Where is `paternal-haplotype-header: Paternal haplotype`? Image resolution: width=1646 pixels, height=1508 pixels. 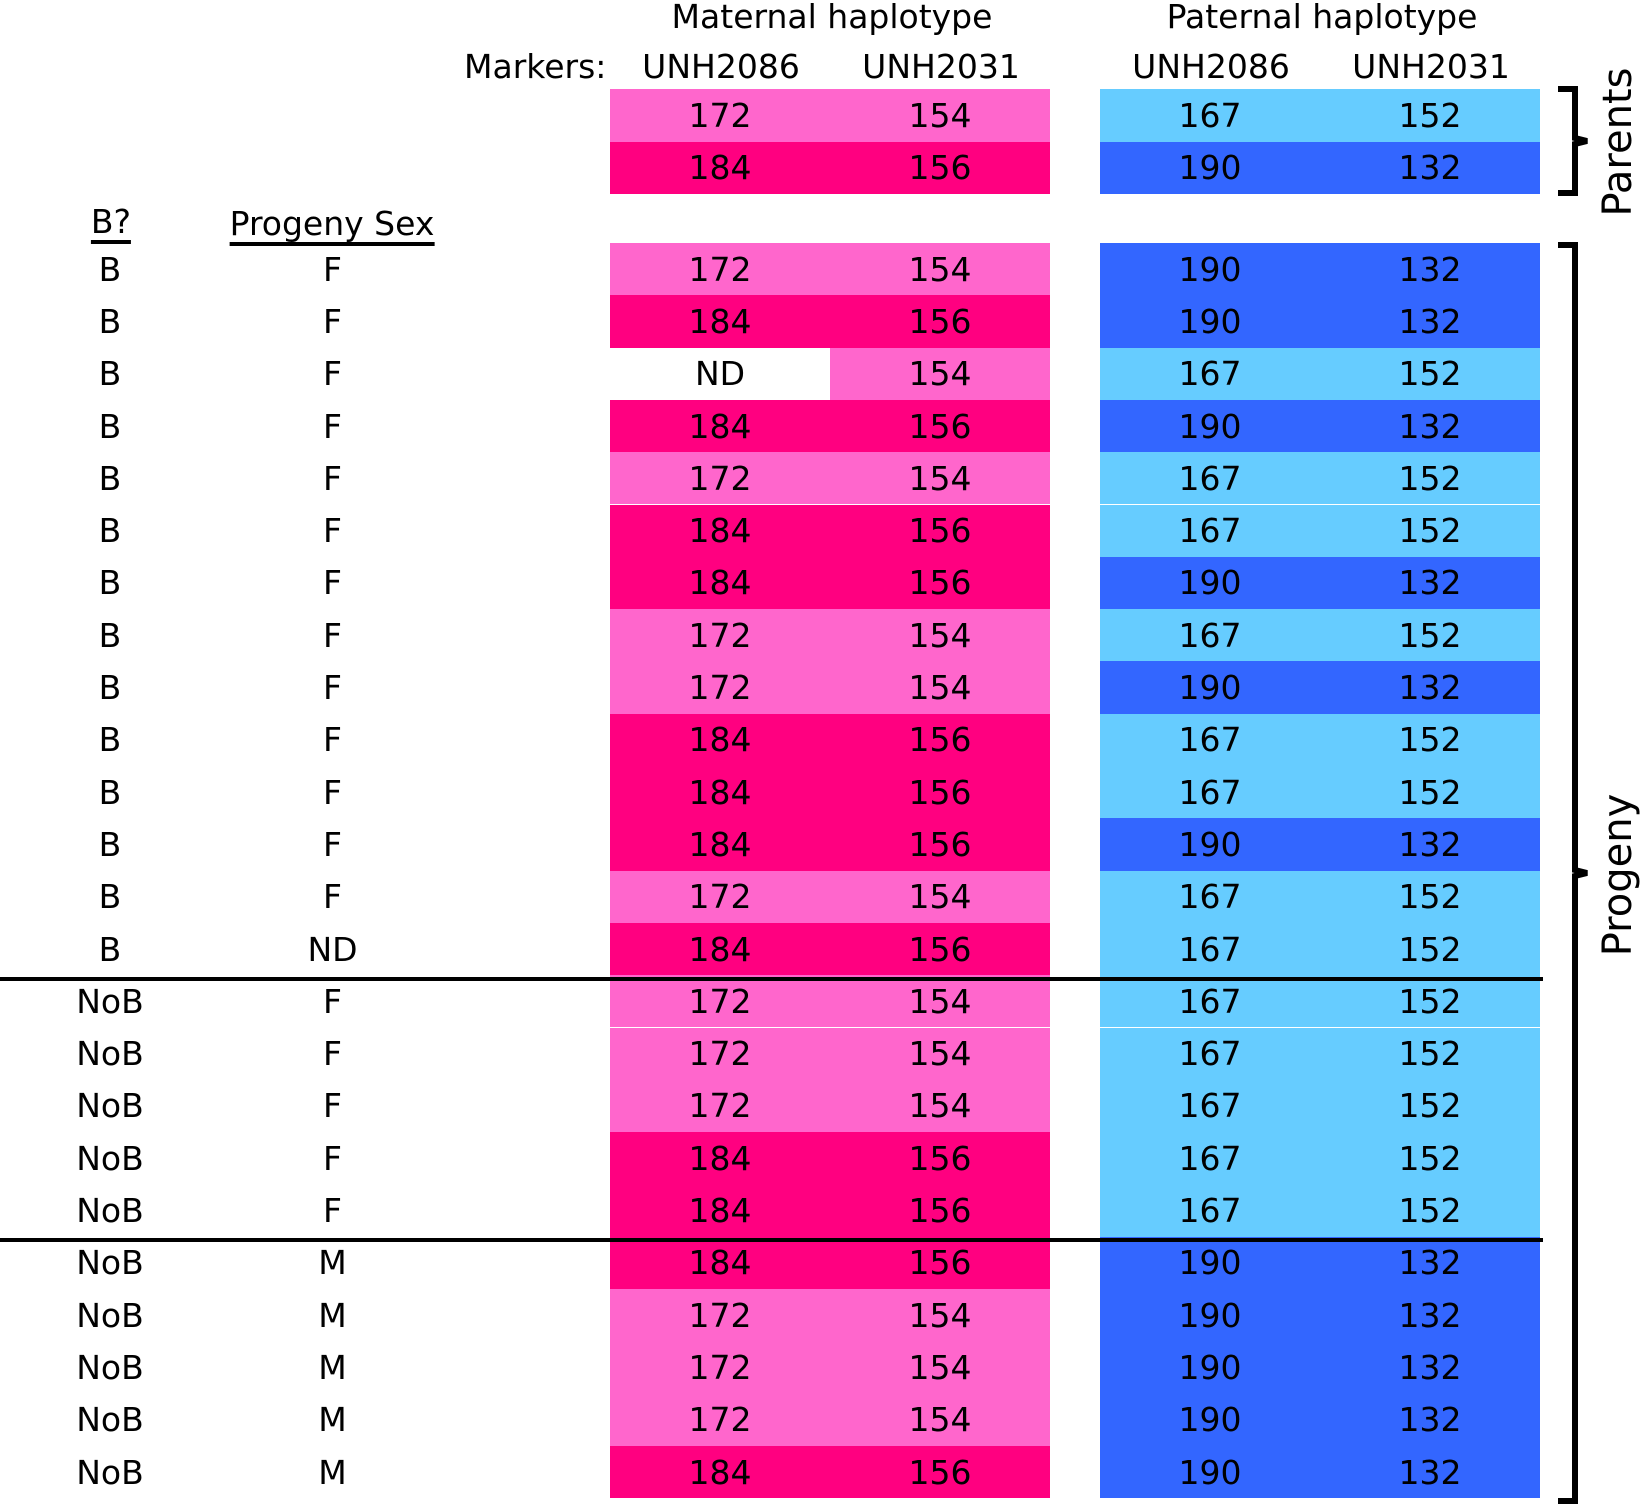 paternal-haplotype-header: Paternal haplotype is located at coordinates (1322, 18).